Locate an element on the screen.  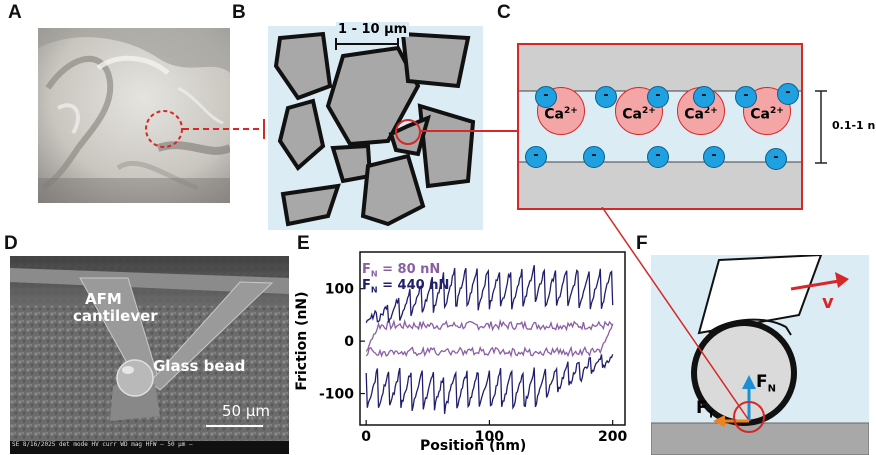
y-axis-label: Friction (nN) is located at coordinates (302, 341).